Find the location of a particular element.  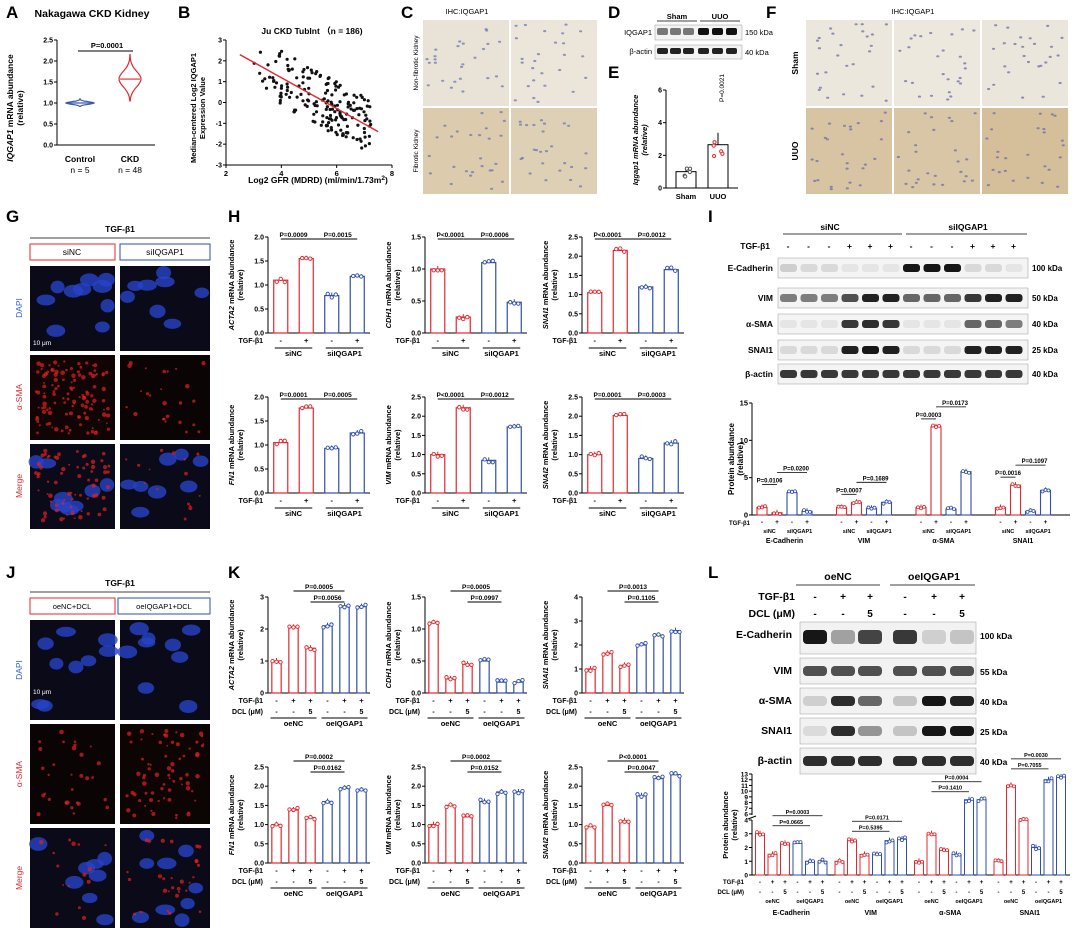

panel-i-group-sinc: siNC is located at coordinates (829, 227).